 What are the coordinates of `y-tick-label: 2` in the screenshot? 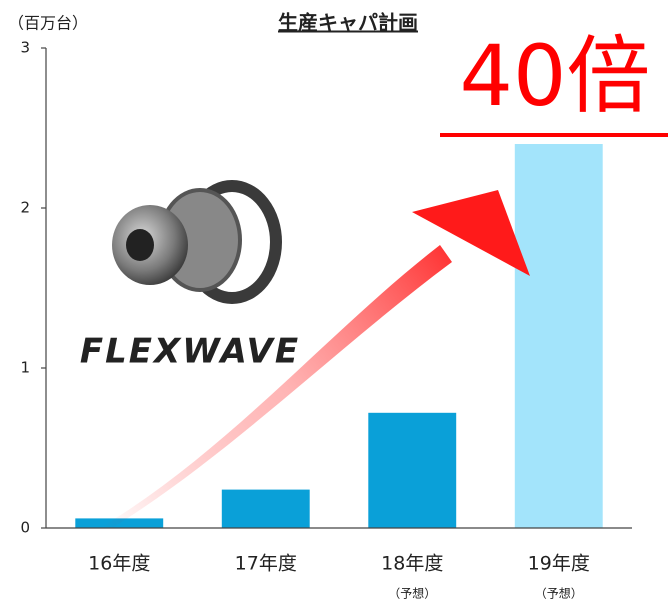 It's located at (25, 208).